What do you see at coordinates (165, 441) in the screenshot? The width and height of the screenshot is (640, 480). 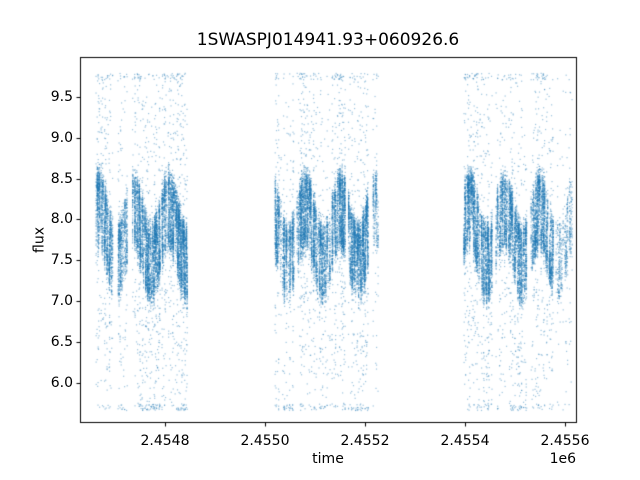 I see `x-tick-label: 2.4548` at bounding box center [165, 441].